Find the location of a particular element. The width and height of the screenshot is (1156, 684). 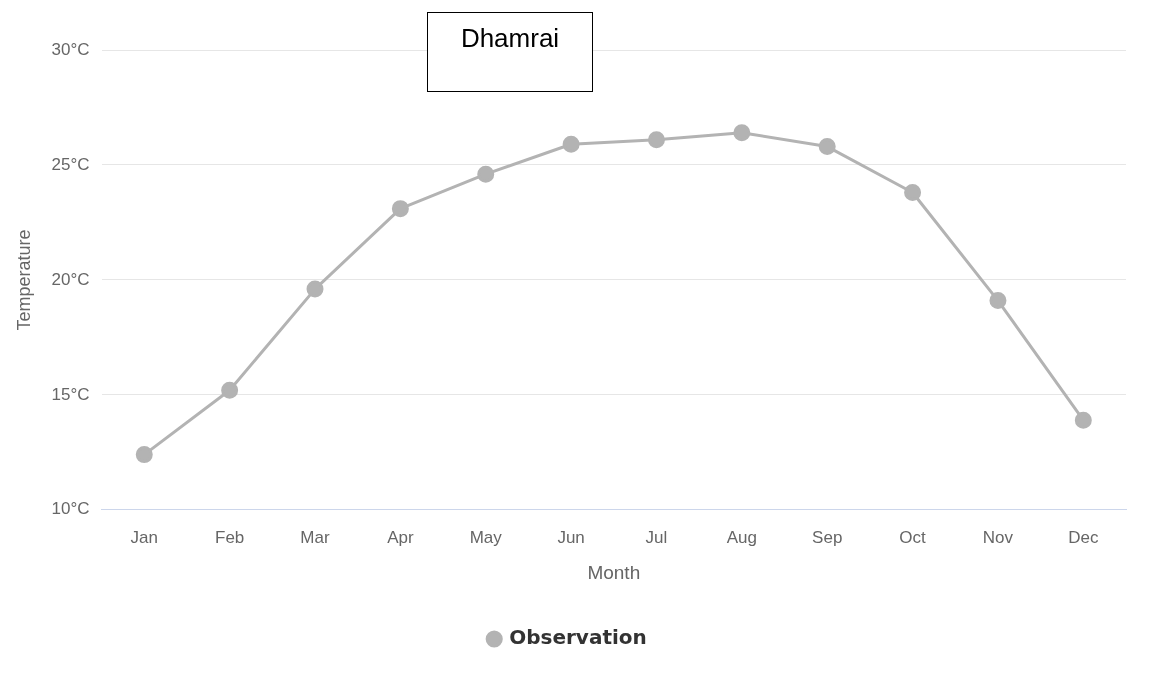

x-tick-label: Jul is located at coordinates (656, 537).